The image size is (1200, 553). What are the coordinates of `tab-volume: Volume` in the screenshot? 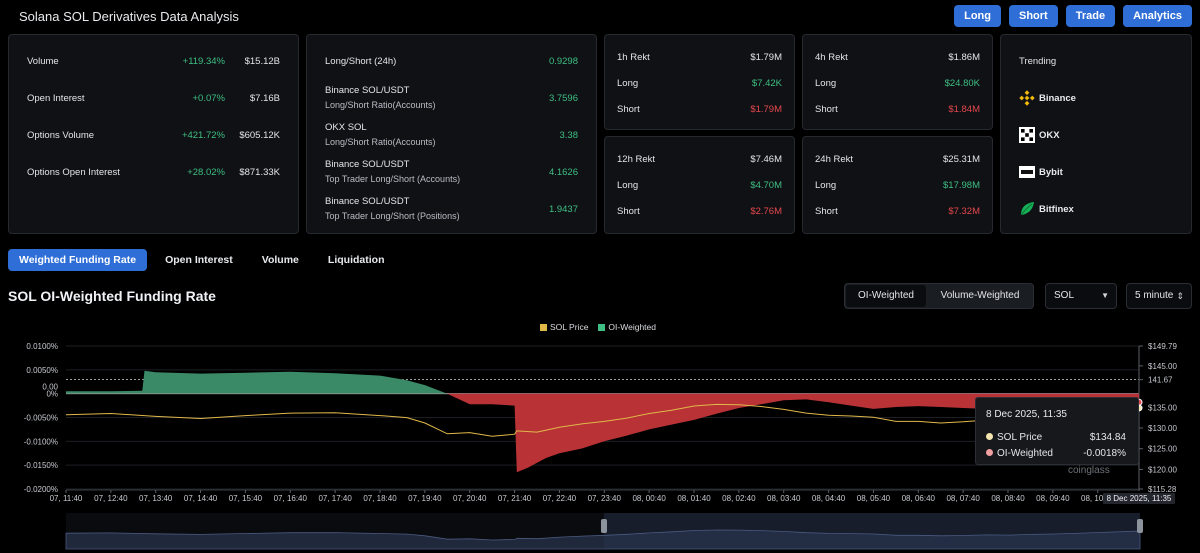 It's located at (280, 260).